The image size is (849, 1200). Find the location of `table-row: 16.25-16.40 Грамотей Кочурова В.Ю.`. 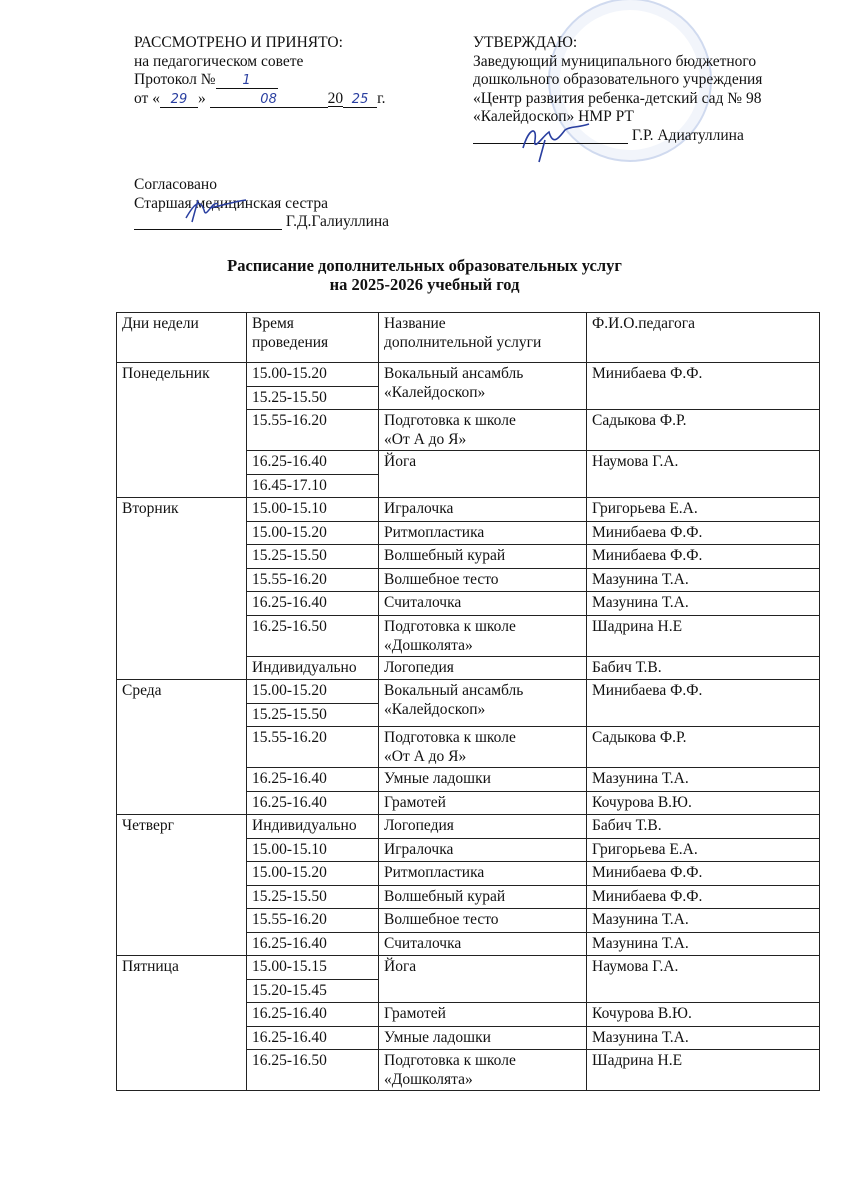

table-row: 16.25-16.40 Грамотей Кочурова В.Ю. is located at coordinates (468, 1014).